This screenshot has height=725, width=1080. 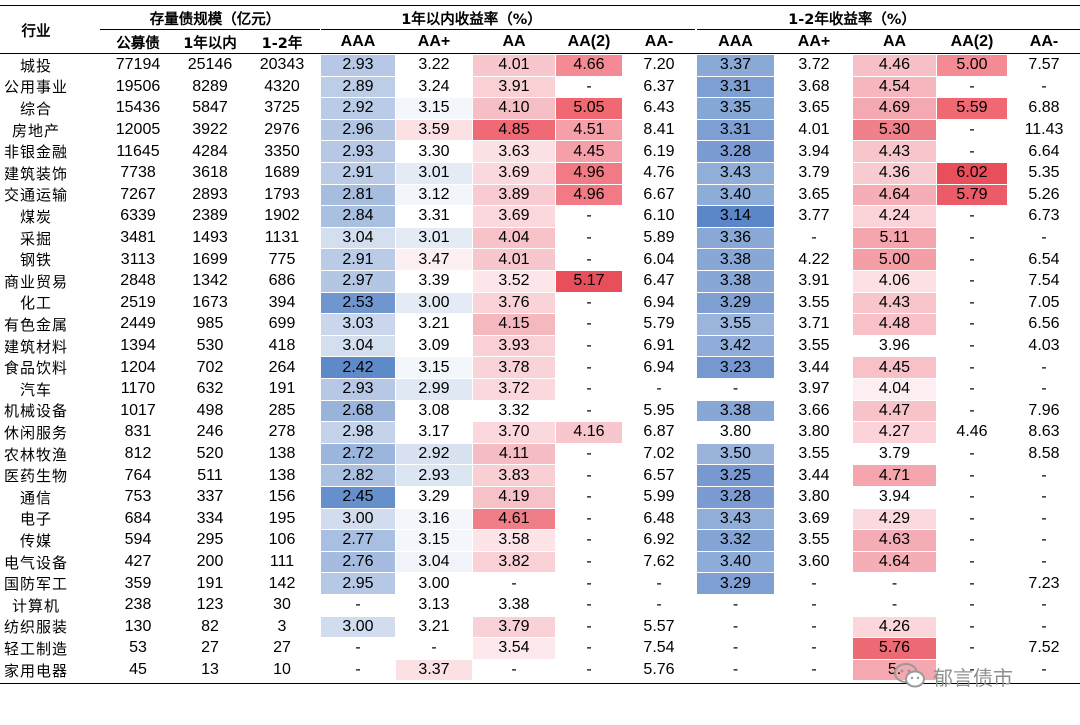 I want to click on y2-yield-cell: 7.05, so click(x=1044, y=303).